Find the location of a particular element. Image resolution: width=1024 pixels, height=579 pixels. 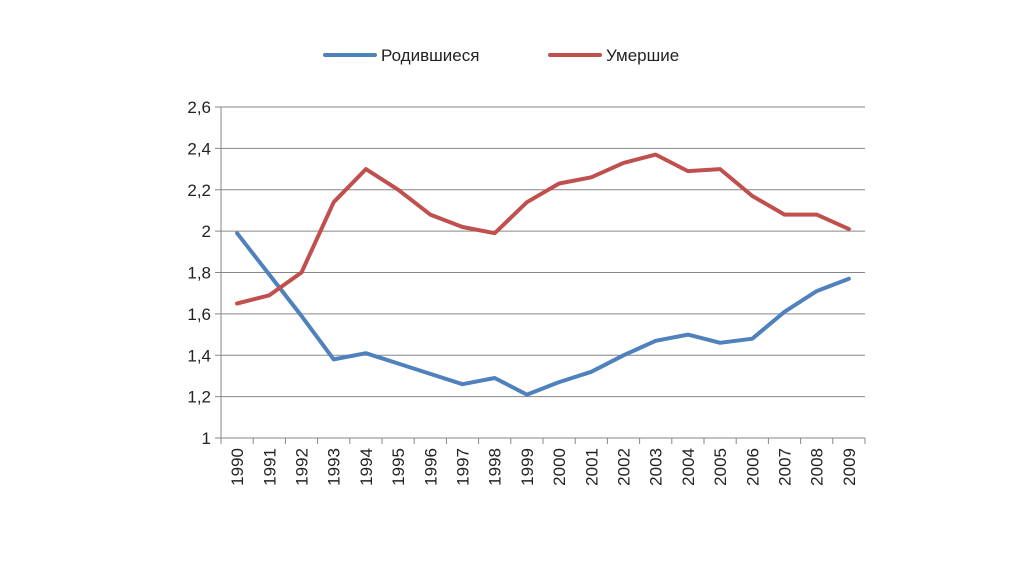

x-tick-label: 1997 is located at coordinates (463, 467).